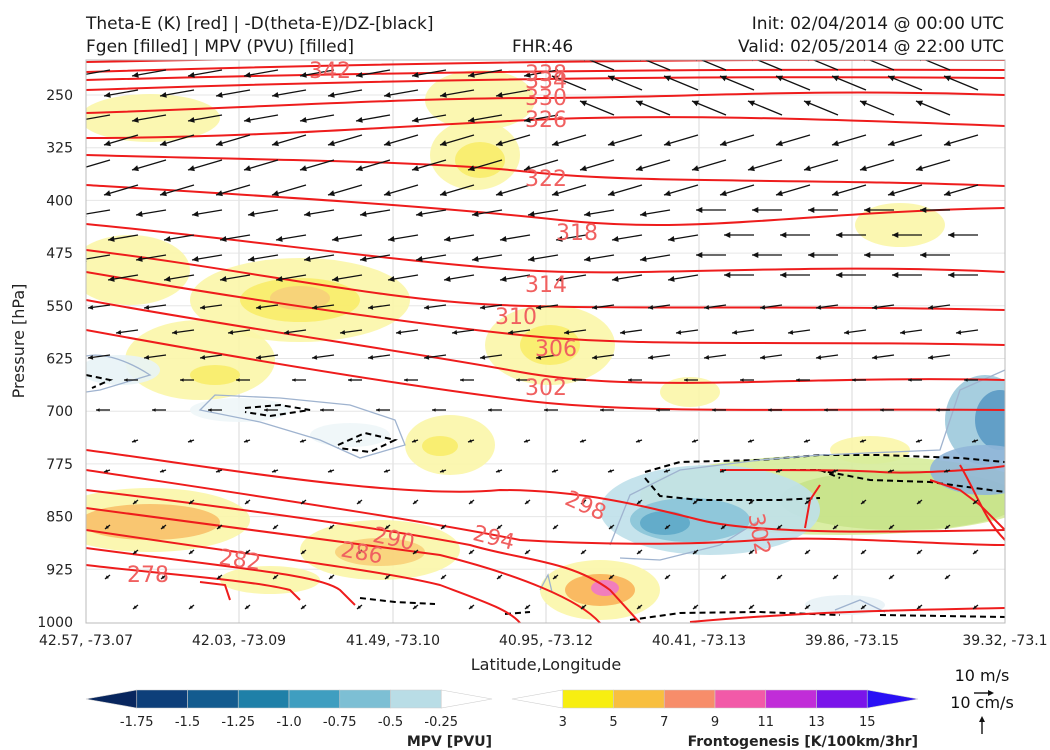 The image size is (1050, 750). What do you see at coordinates (187, 722) in the screenshot?
I see `colorbar-tick-label: -1.5` at bounding box center [187, 722].